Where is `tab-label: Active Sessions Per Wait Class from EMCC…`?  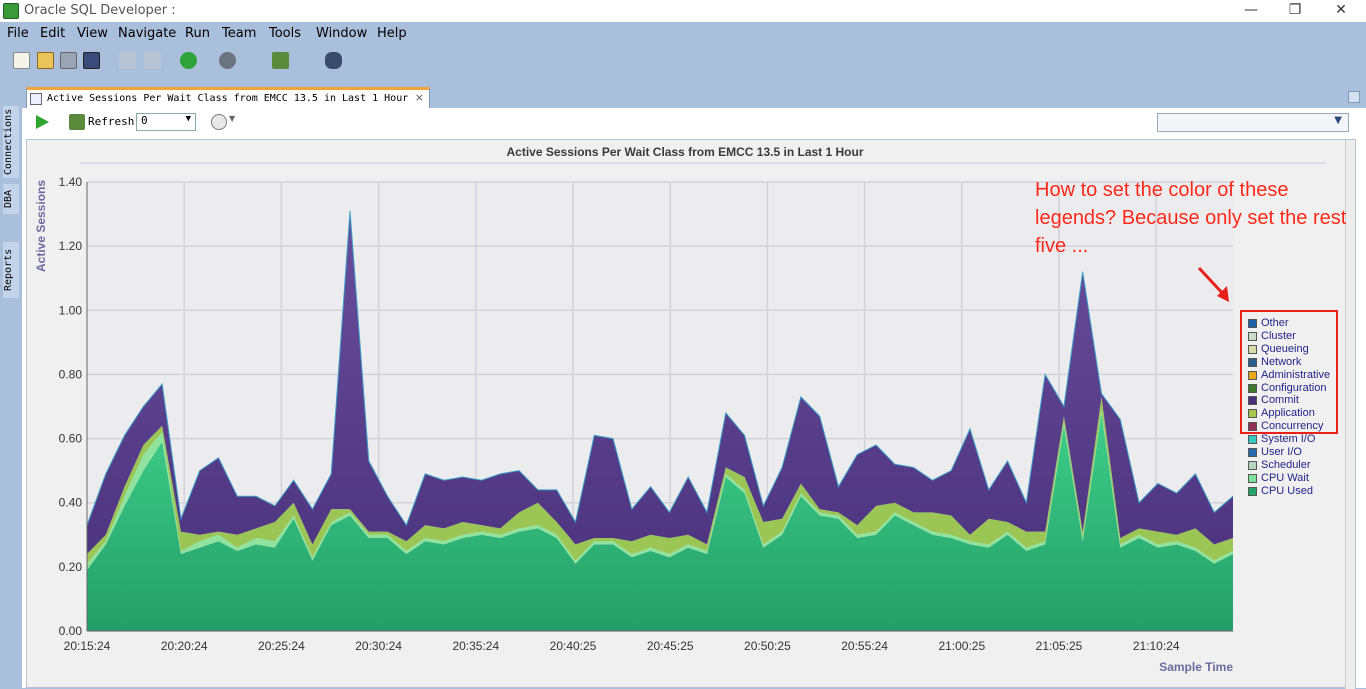
tab-label: Active Sessions Per Wait Class from EMCC… is located at coordinates (228, 98).